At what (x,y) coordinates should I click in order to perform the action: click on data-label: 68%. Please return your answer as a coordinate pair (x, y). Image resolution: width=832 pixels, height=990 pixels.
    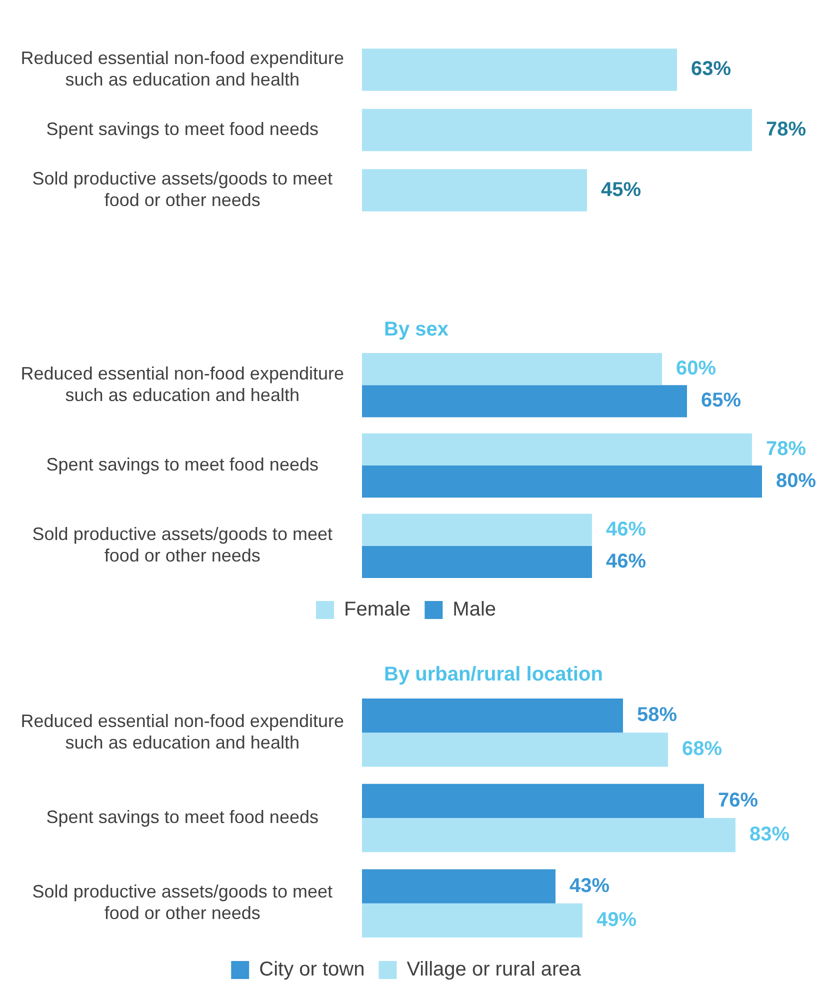
    Looking at the image, I should click on (702, 749).